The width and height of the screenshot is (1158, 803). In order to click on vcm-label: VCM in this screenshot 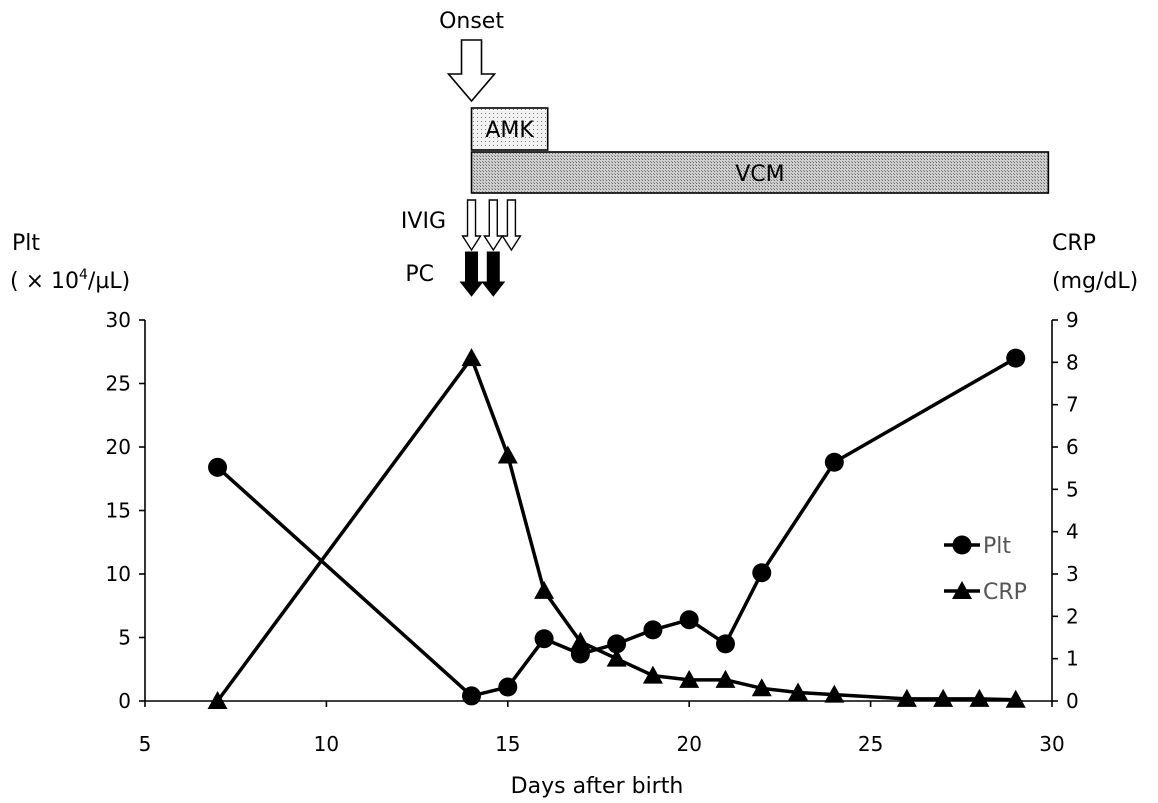, I will do `click(759, 174)`.